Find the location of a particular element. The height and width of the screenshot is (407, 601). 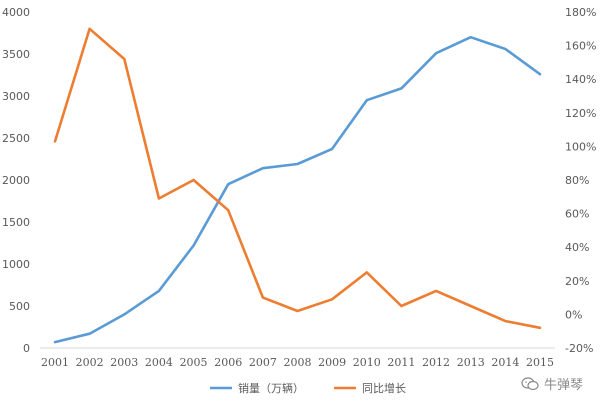

left-axis-tick-label: 2500 is located at coordinates (16, 138).